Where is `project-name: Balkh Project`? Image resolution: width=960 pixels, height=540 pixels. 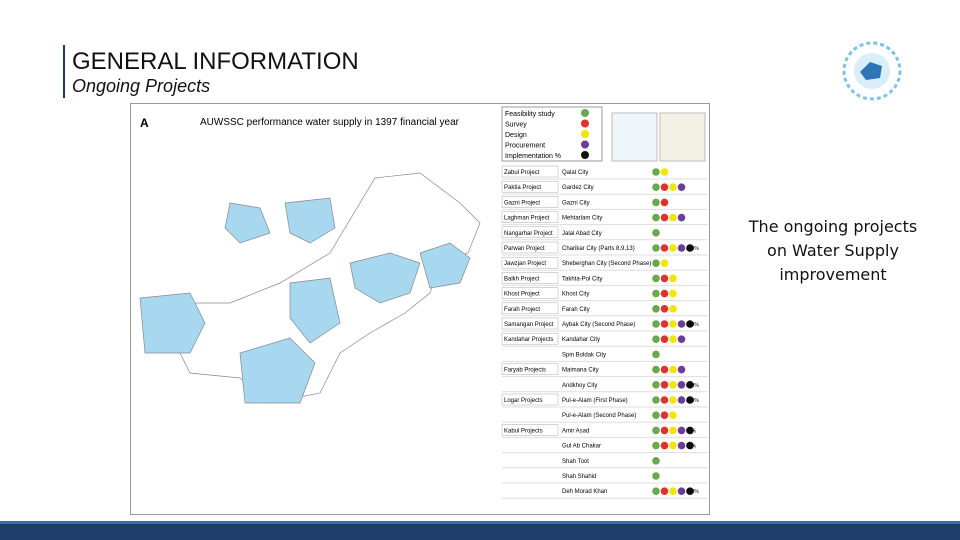 project-name: Balkh Project is located at coordinates (522, 279).